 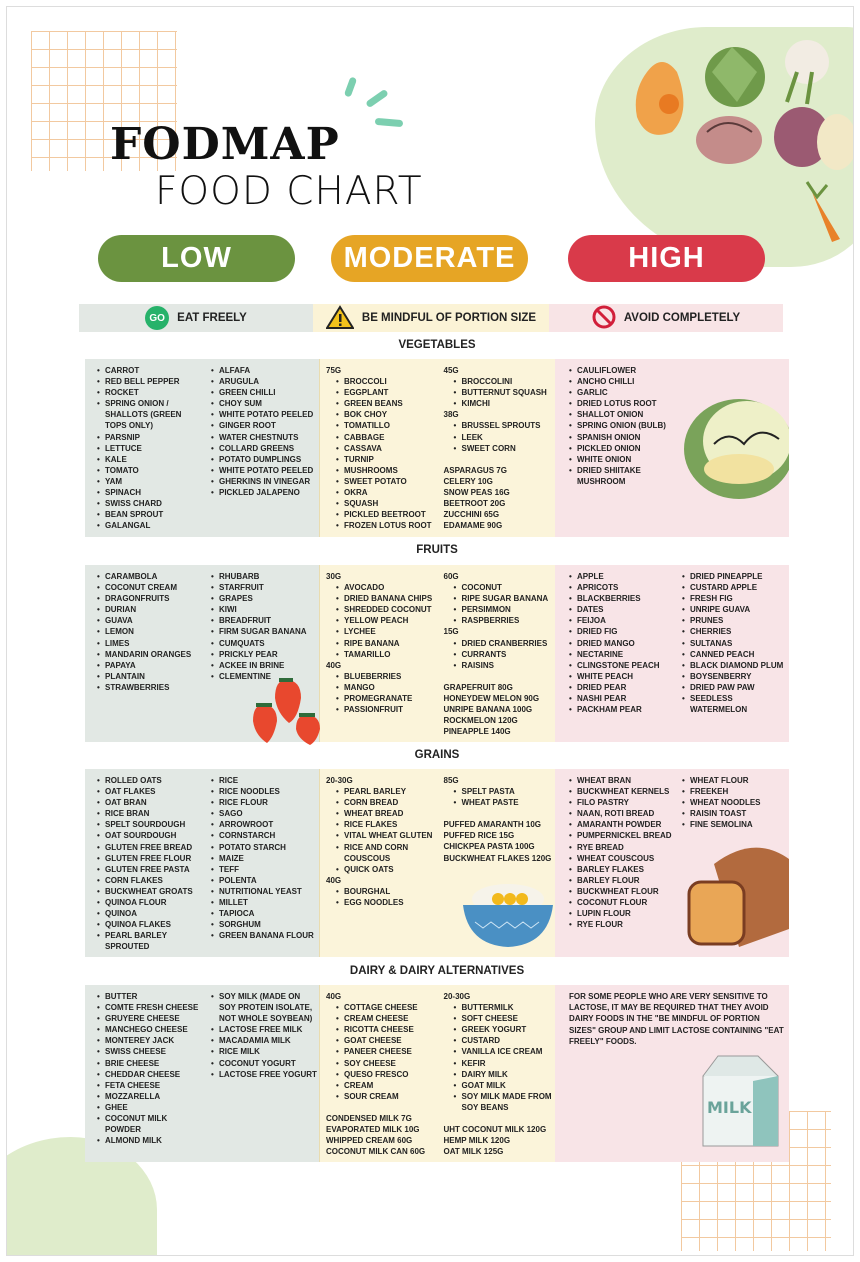 What do you see at coordinates (497, 858) in the screenshot?
I see `portion-item: BUCKWHEAT FLAKES 120G` at bounding box center [497, 858].